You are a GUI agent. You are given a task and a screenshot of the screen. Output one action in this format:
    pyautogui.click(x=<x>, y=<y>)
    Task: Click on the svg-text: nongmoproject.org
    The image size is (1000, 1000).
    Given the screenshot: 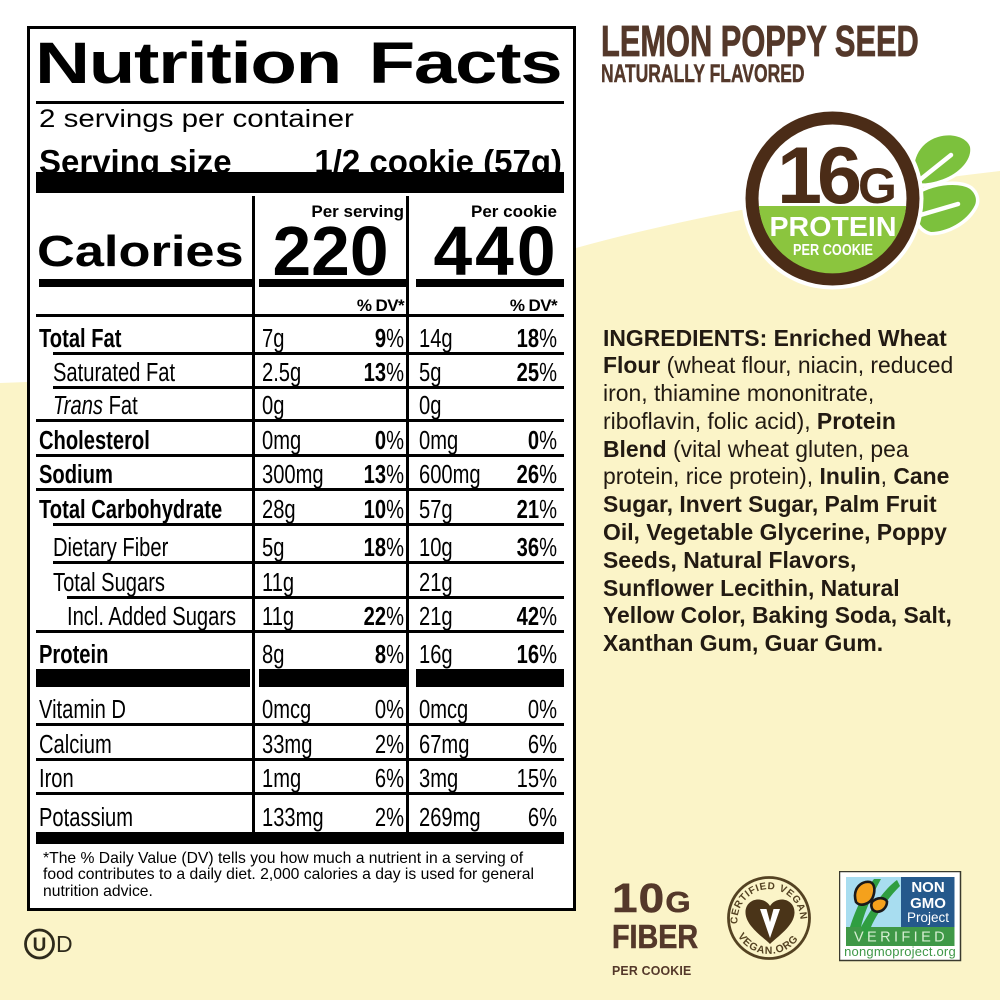 What is the action you would take?
    pyautogui.click(x=900, y=951)
    